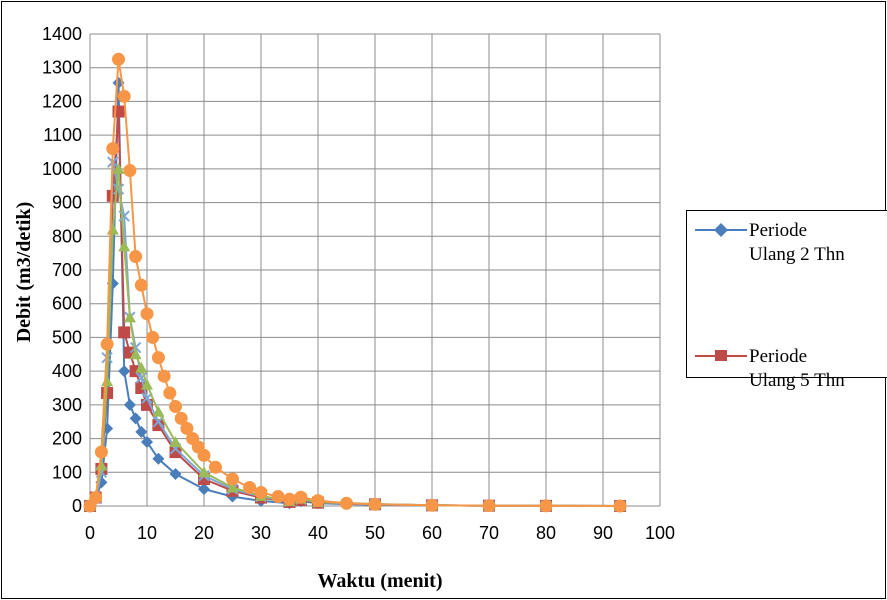  Describe the element at coordinates (786, 300) in the screenshot. I see `legend: Periode Ulang 2 Thn Periode Ulang 5 Thn` at that location.